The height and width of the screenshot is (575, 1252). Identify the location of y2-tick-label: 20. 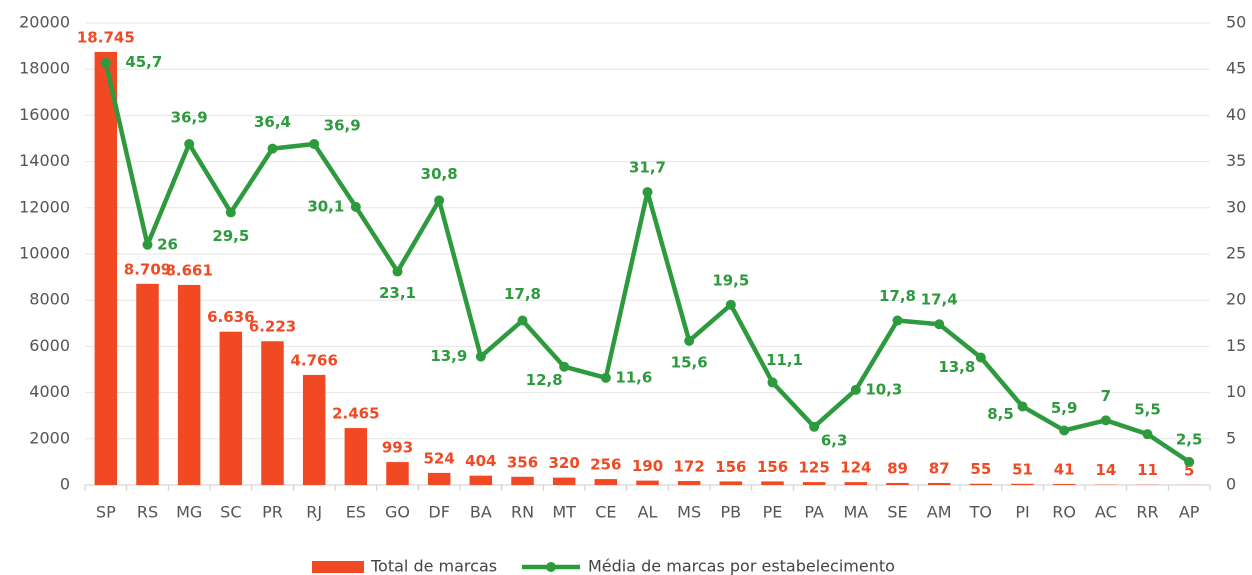
(1236, 299).